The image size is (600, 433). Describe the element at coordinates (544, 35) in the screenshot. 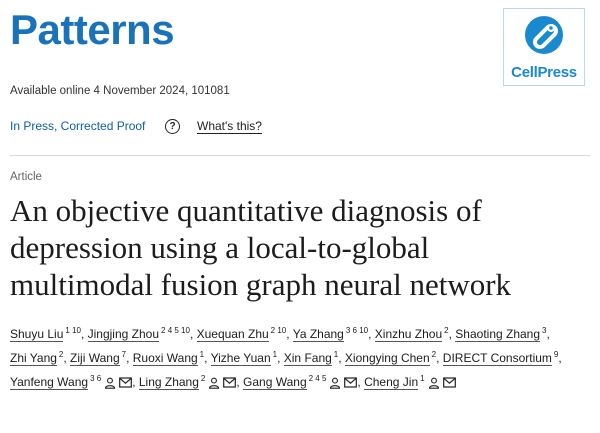

I see `cellpress-logo-icon` at that location.